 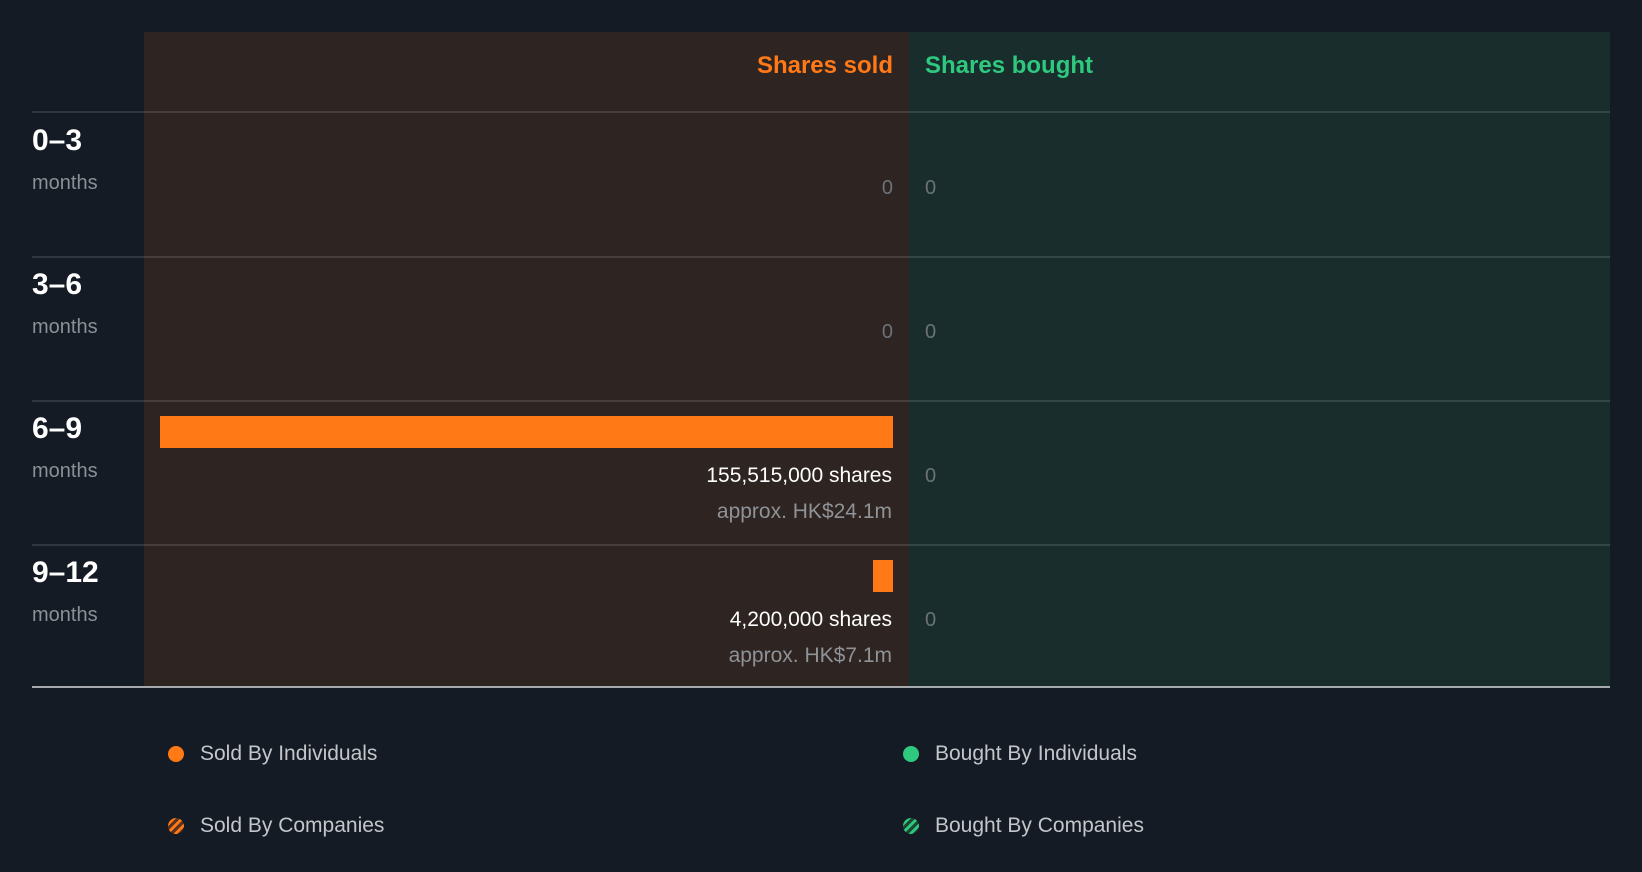 I want to click on legend-bought-individuals: Bought By Individuals, so click(x=1020, y=754).